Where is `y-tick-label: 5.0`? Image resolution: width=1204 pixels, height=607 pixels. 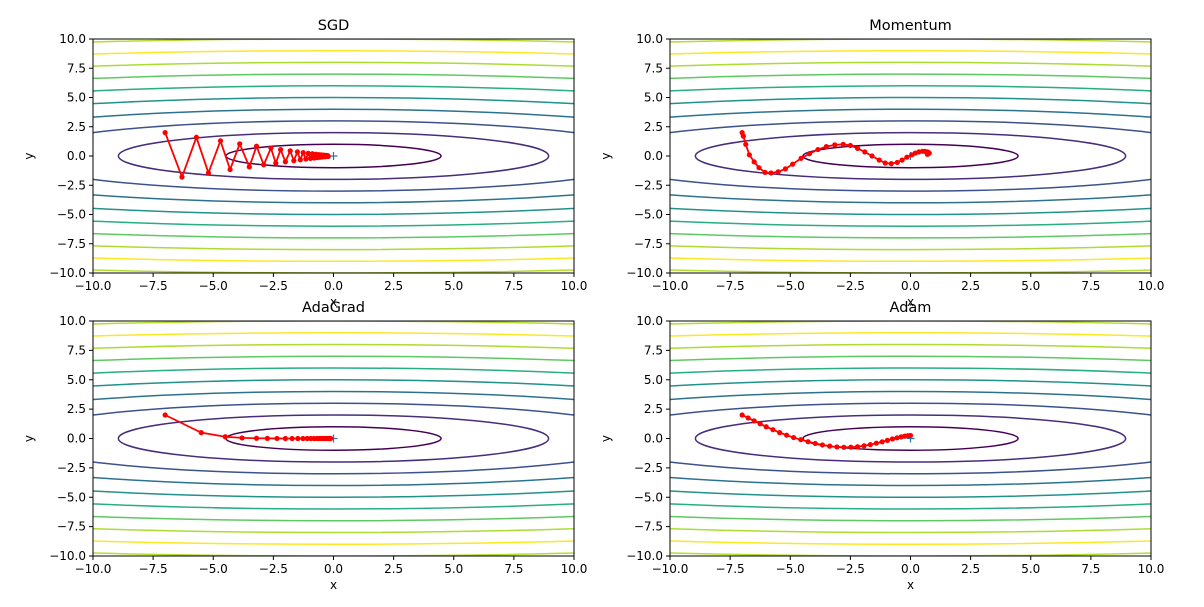 y-tick-label: 5.0 is located at coordinates (653, 98).